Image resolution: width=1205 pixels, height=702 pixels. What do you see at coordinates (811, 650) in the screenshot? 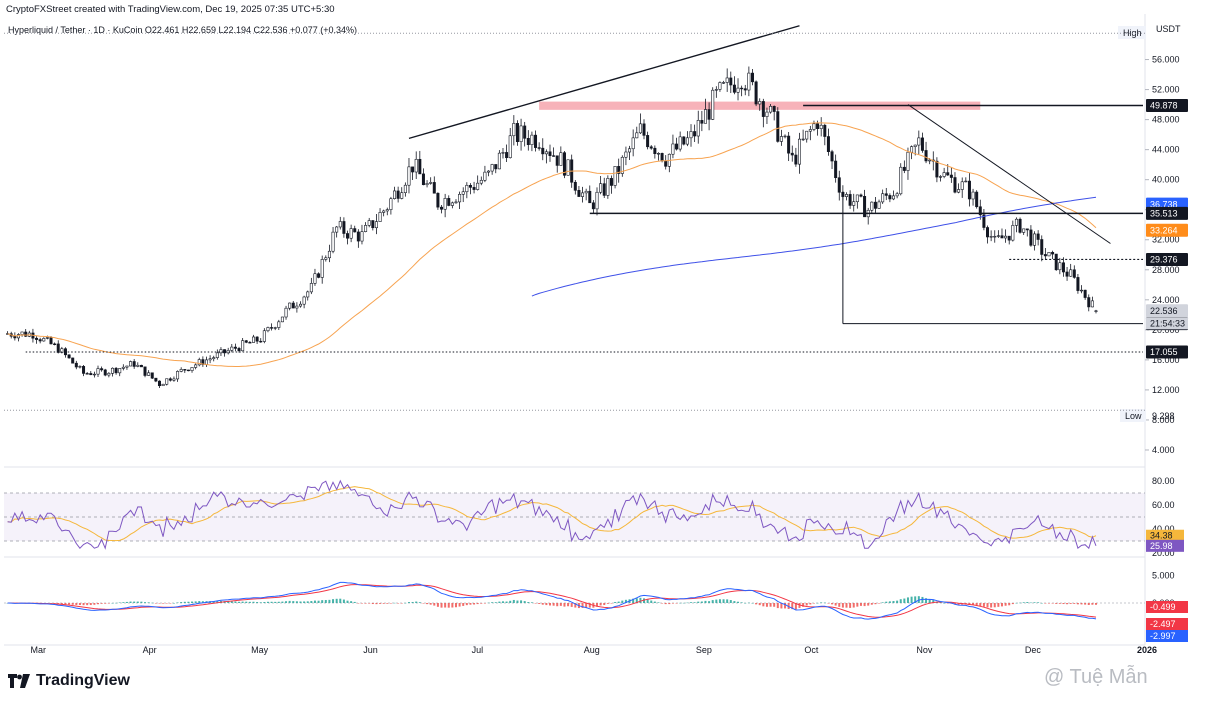
I see `time-label-Oct: Oct` at bounding box center [811, 650].